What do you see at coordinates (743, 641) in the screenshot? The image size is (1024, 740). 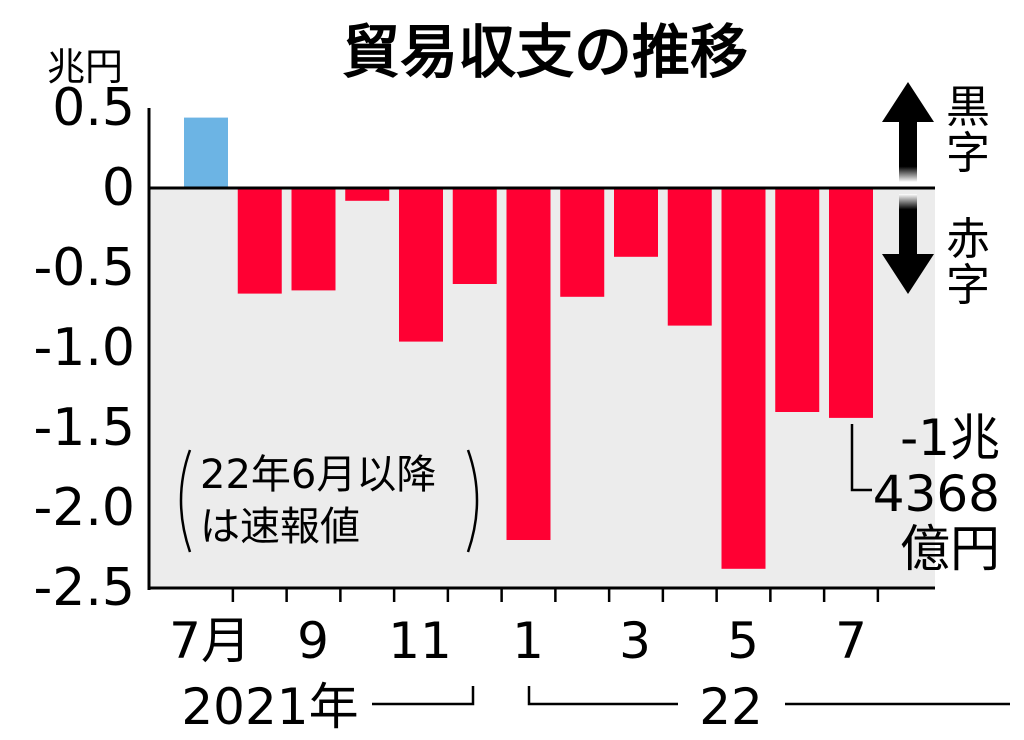 I see `x-tick-label: 5` at bounding box center [743, 641].